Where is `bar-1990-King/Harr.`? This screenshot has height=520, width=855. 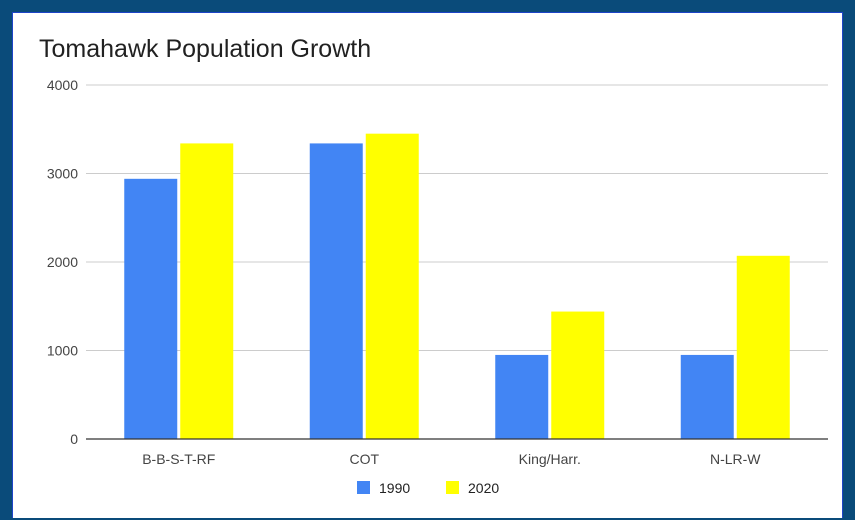
bar-1990-King/Harr. is located at coordinates (522, 396).